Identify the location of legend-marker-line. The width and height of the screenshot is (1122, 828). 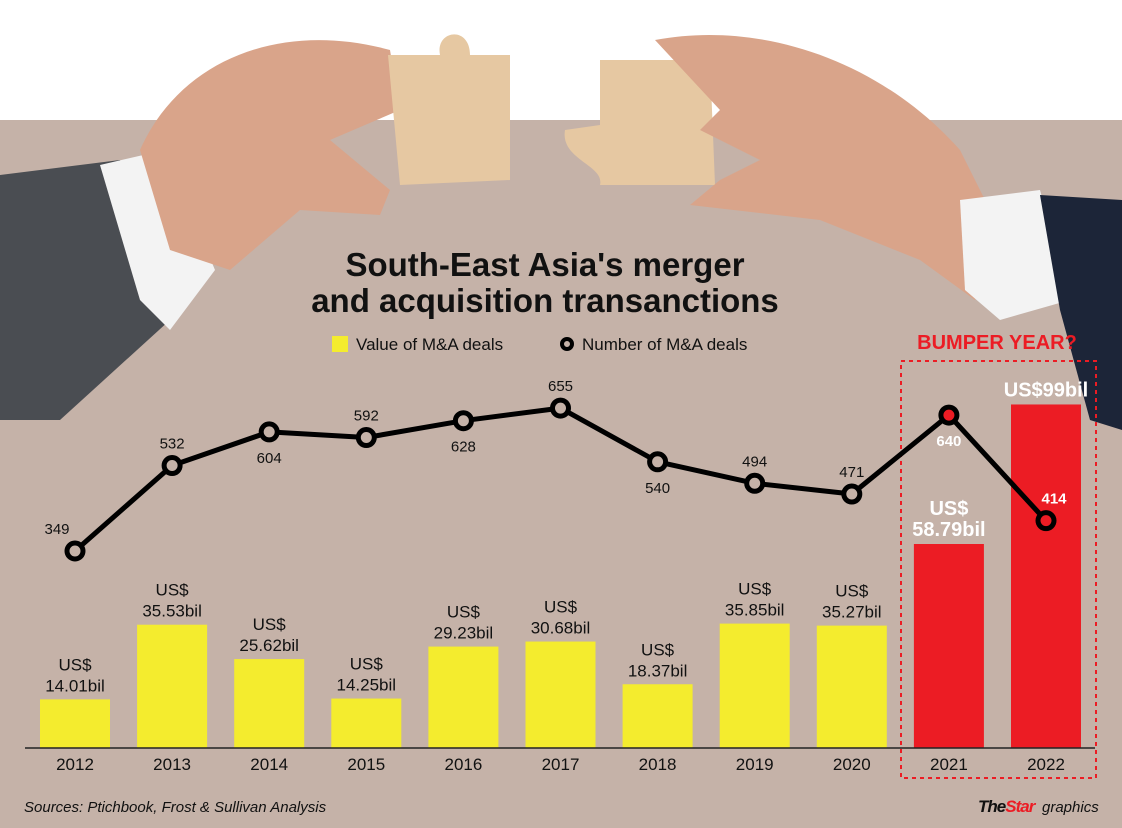
(567, 344).